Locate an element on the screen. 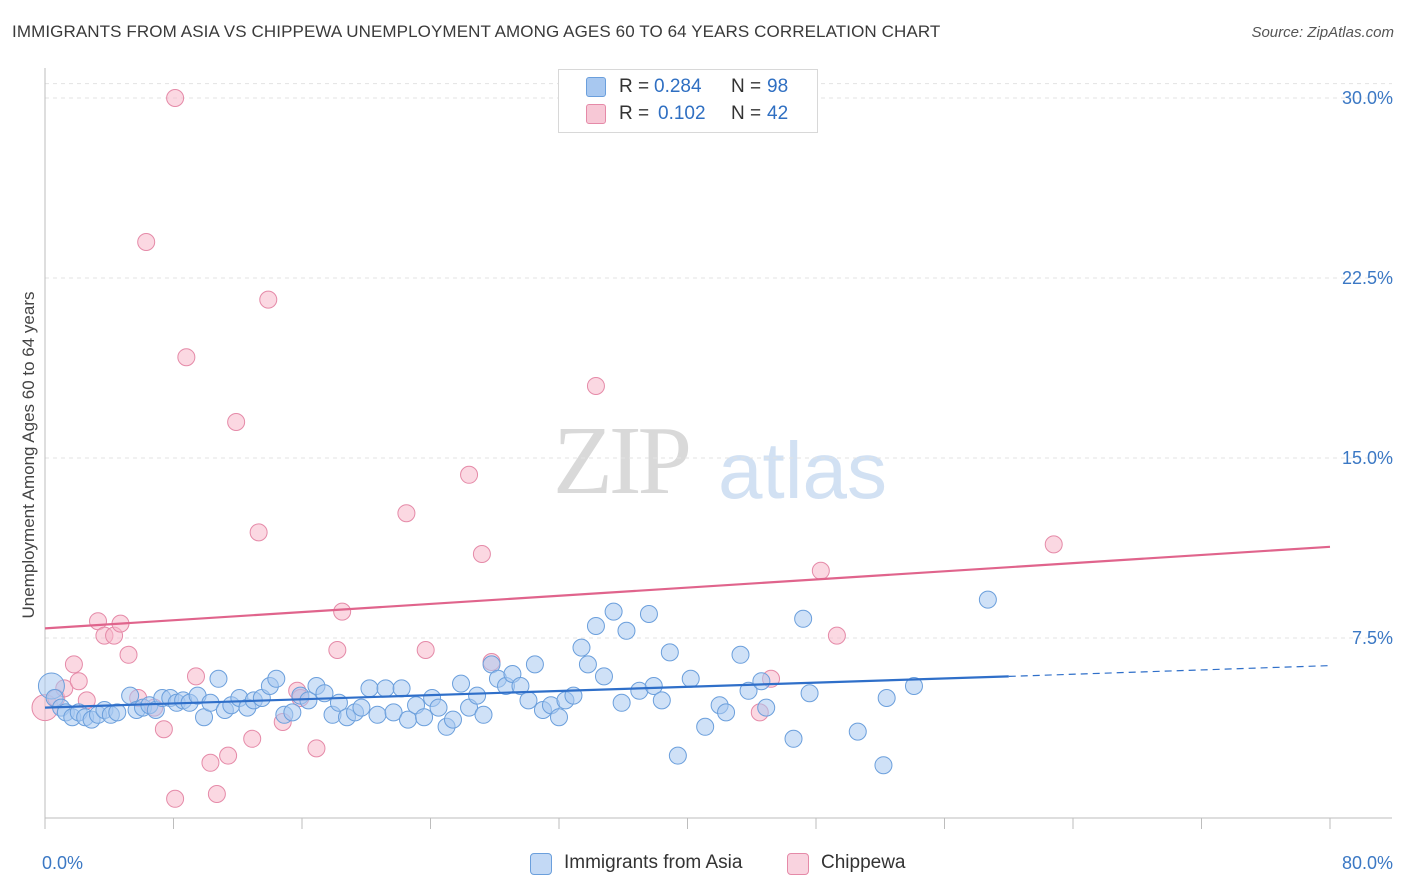  x-tick-label: 80.0% is located at coordinates (1367, 863).